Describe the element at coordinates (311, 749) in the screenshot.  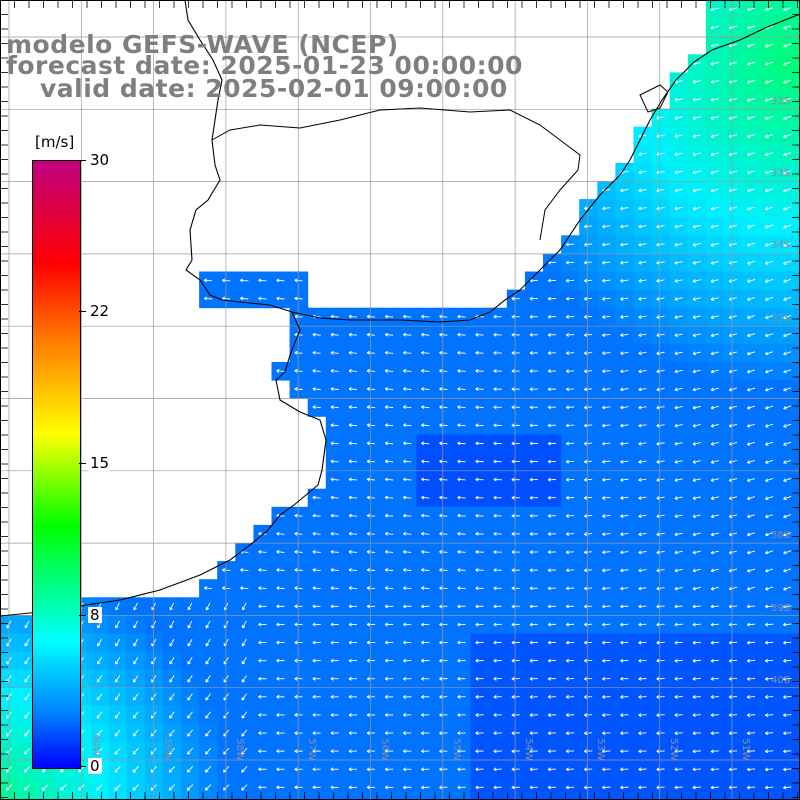
I see `lon-label: 57W` at that location.